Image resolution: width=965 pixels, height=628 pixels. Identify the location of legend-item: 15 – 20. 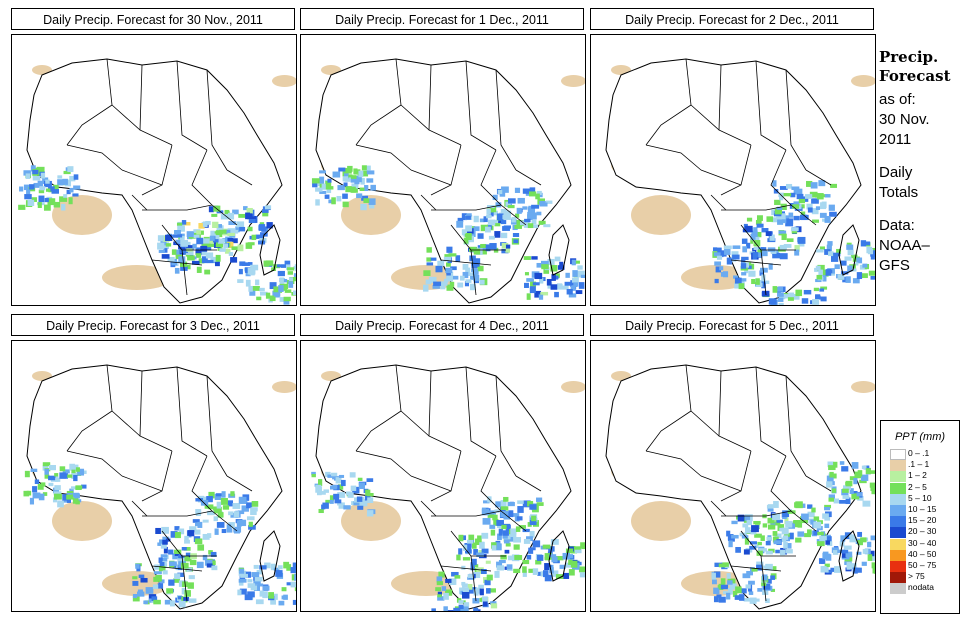
(920, 521).